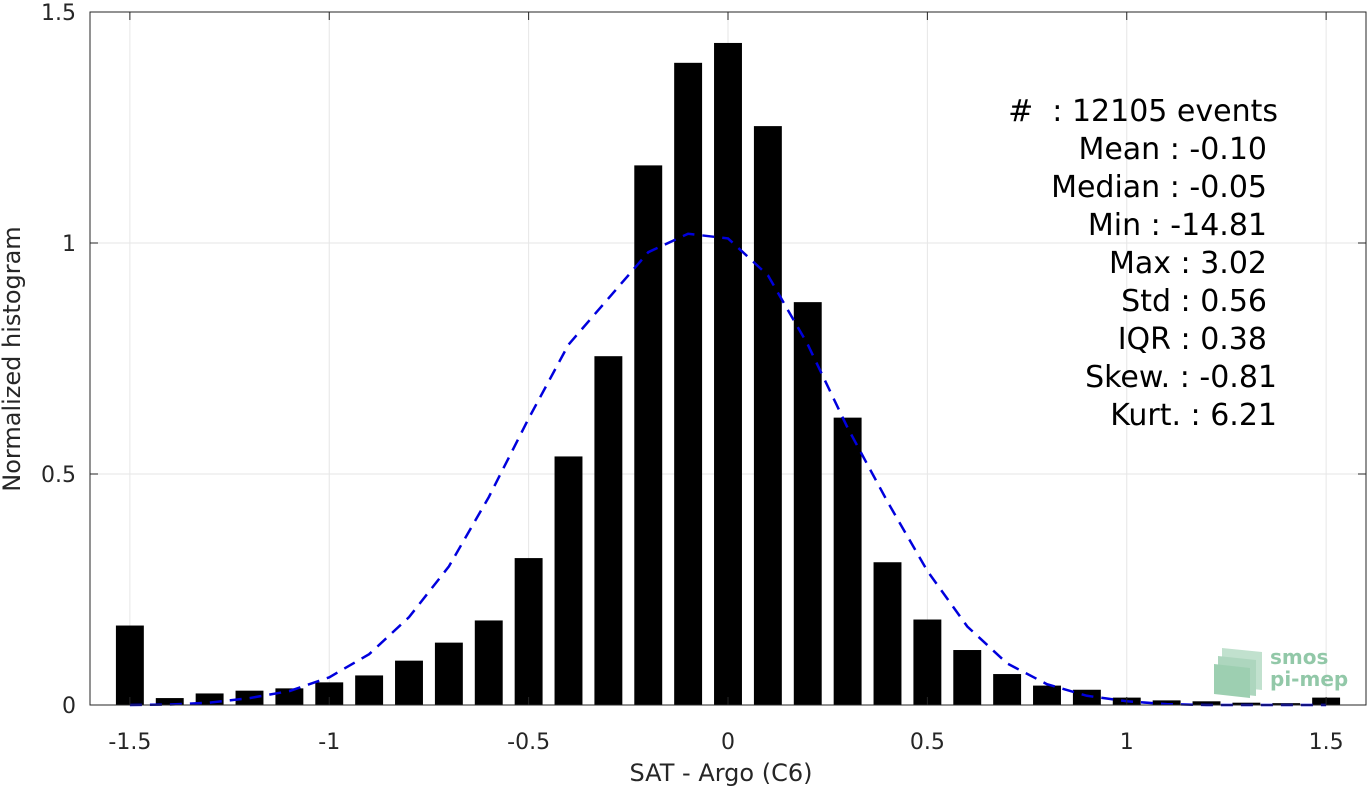 The height and width of the screenshot is (787, 1367). Describe the element at coordinates (1143, 111) in the screenshot. I see `stat-events: # : 12105 events` at that location.